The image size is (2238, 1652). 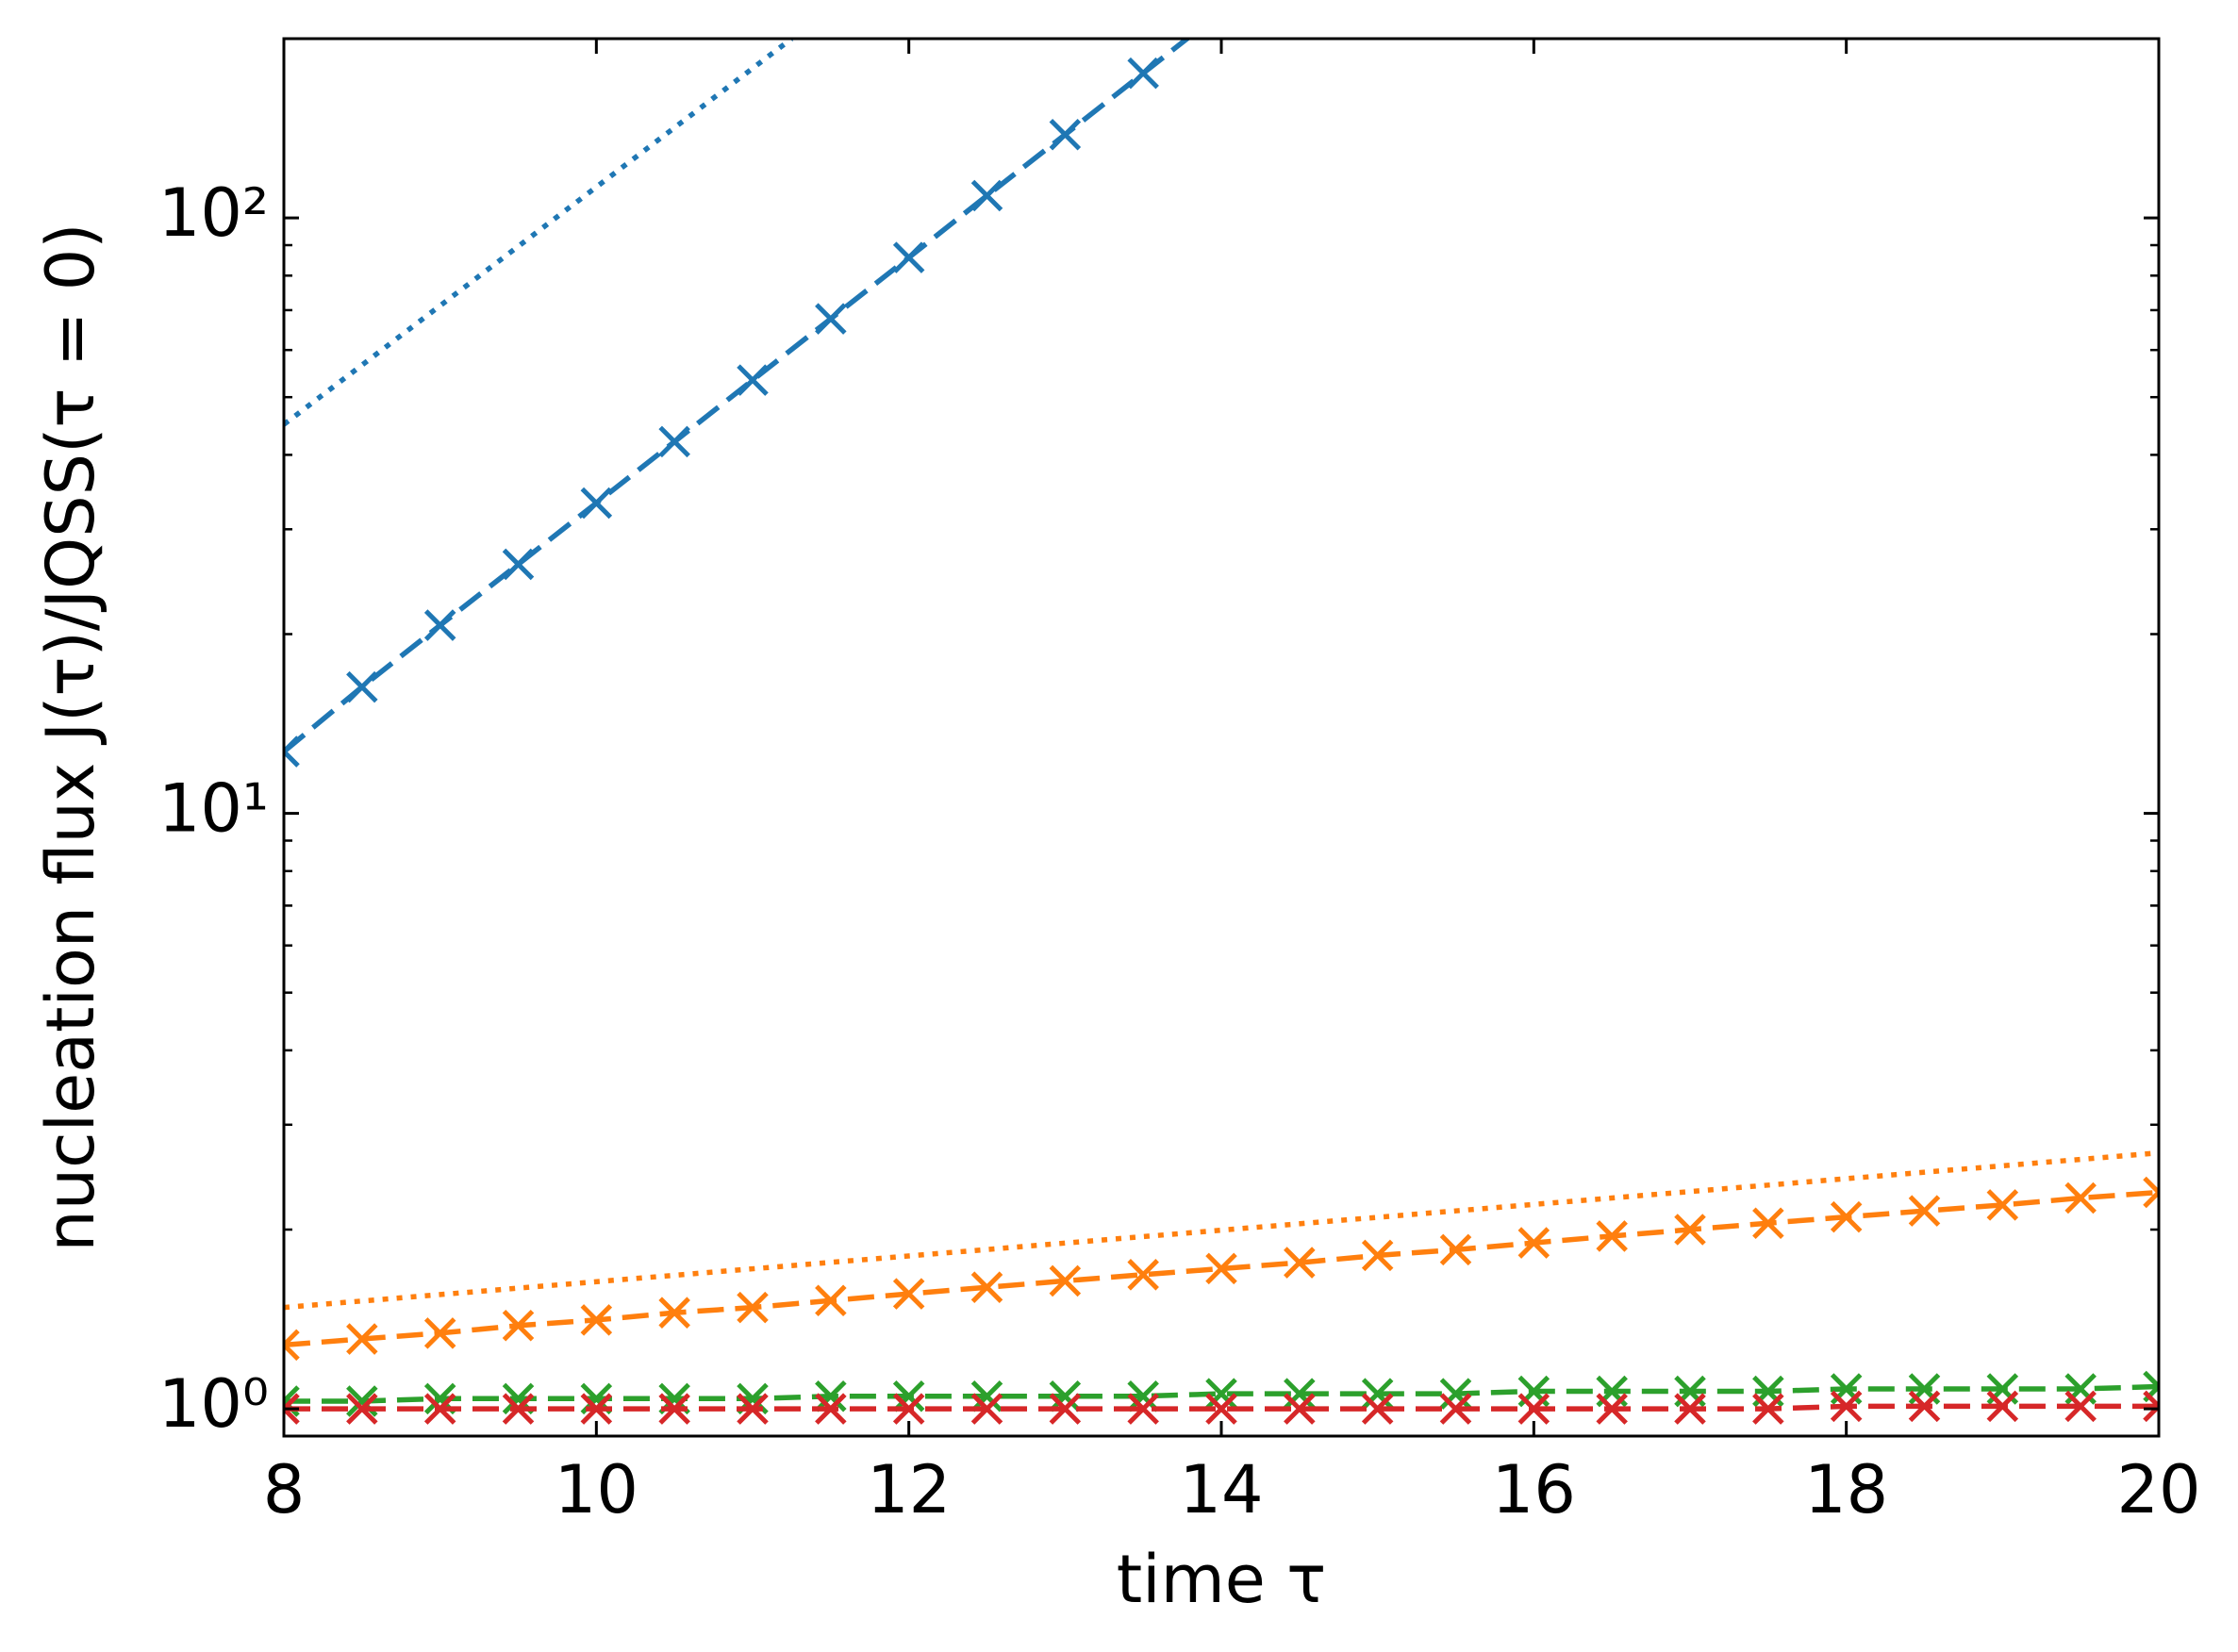 What do you see at coordinates (213, 809) in the screenshot?
I see `y-tick-label: 10¹` at bounding box center [213, 809].